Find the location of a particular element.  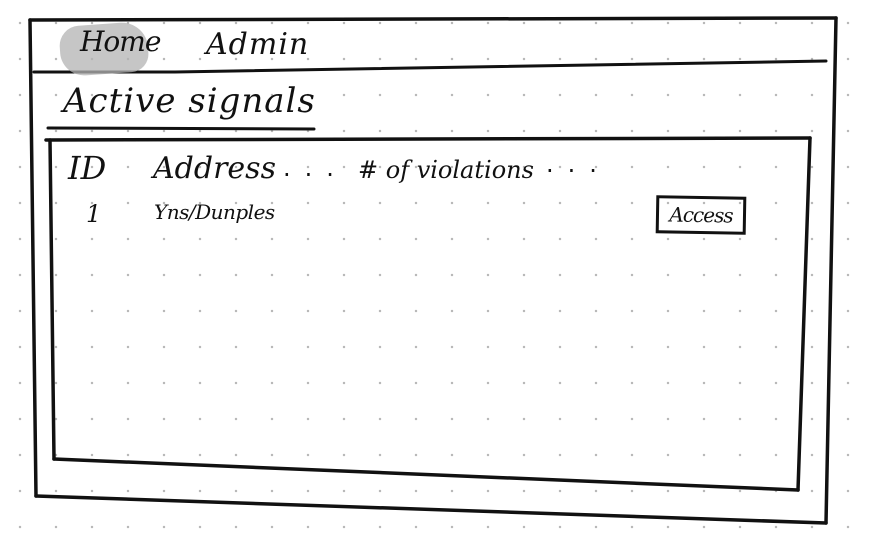

window-frame is located at coordinates (433, 19).